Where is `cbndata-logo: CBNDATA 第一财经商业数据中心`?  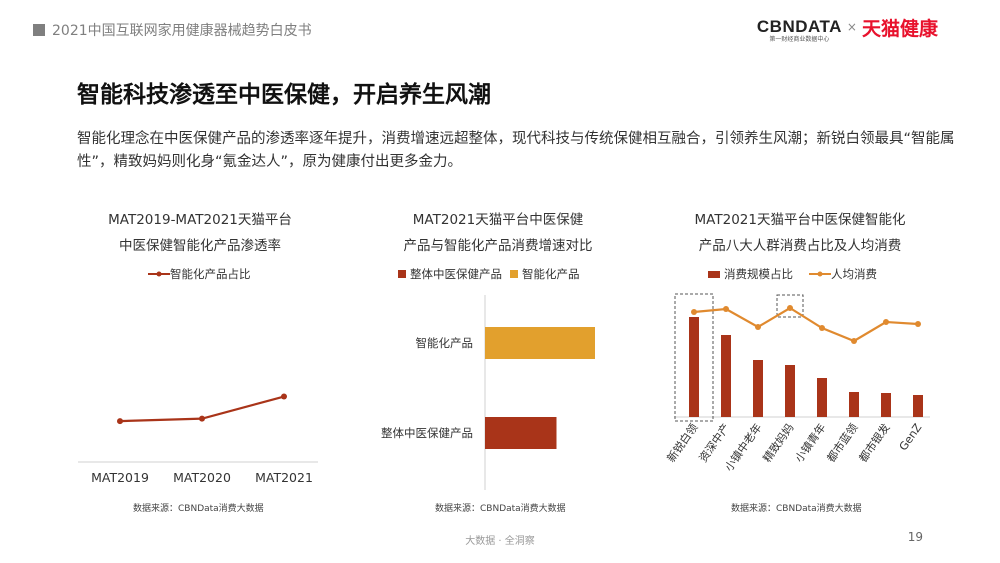 cbndata-logo: CBNDATA 第一财经商业数据中心 is located at coordinates (799, 31).